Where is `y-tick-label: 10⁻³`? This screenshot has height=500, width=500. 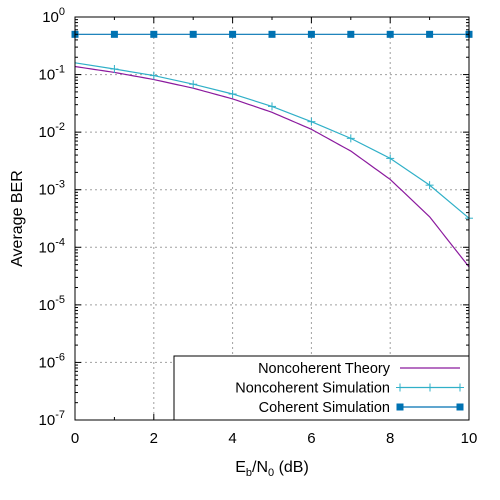 y-tick-label: 10⁻³ is located at coordinates (52, 189).